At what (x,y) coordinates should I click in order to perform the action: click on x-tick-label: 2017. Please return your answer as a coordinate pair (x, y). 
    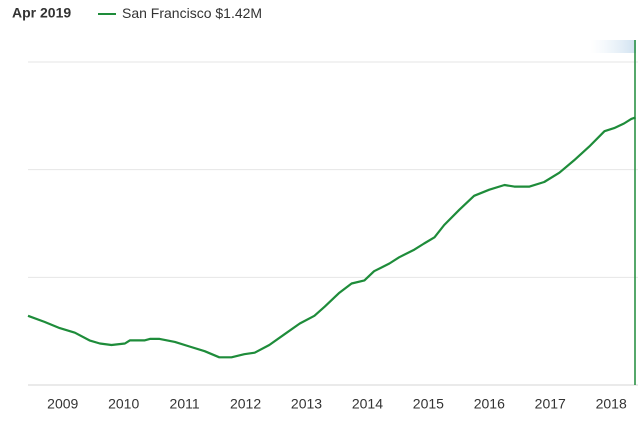
    Looking at the image, I should click on (550, 404).